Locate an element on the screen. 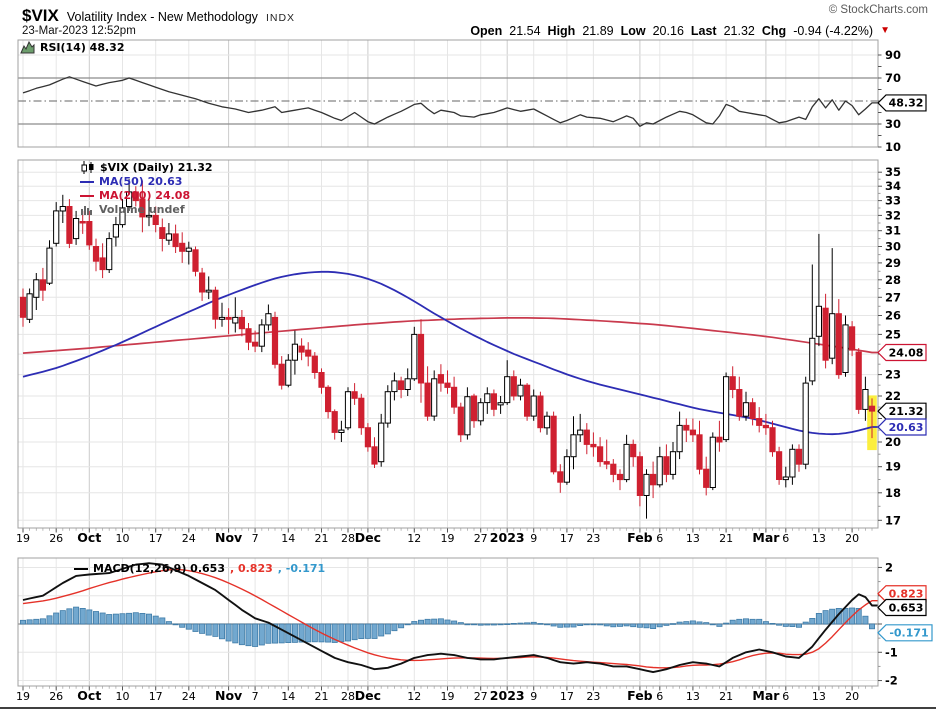 The width and height of the screenshot is (936, 710). svg-text: 26 is located at coordinates (56, 696).